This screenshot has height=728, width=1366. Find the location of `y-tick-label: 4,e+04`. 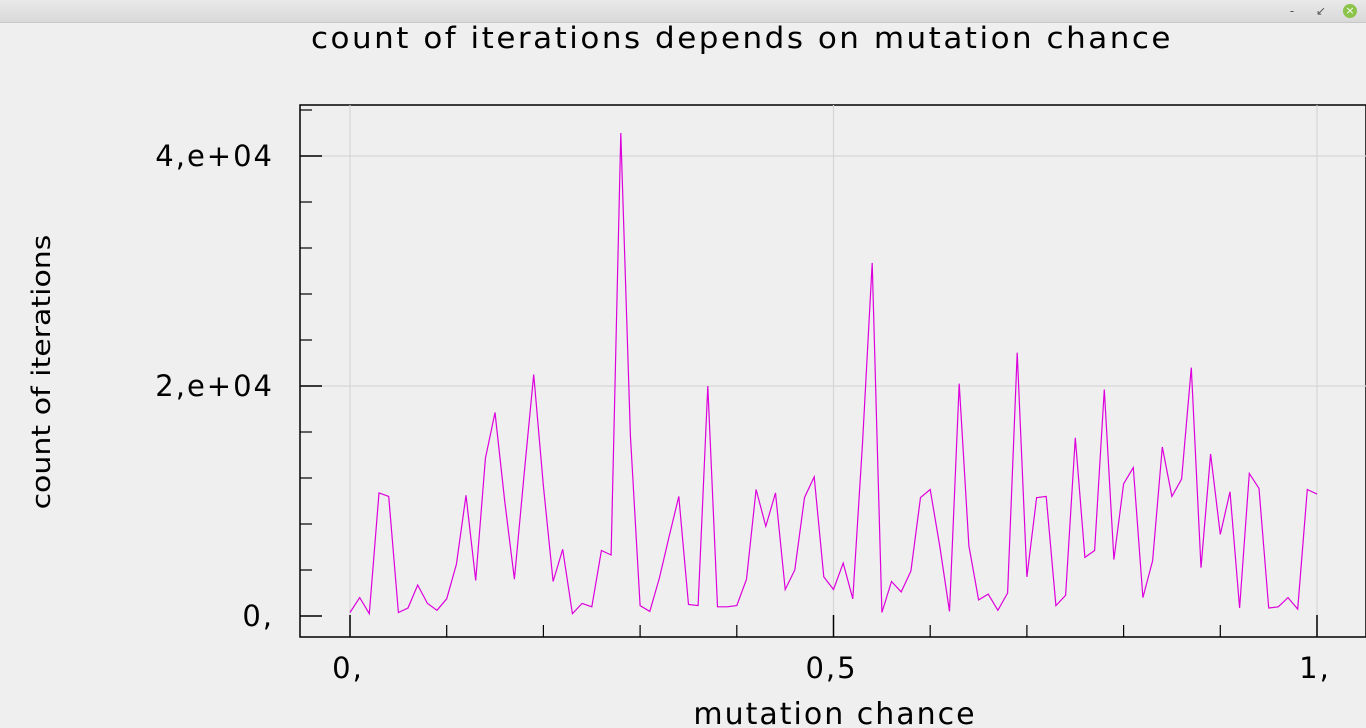

y-tick-label: 4,e+04 is located at coordinates (214, 156).